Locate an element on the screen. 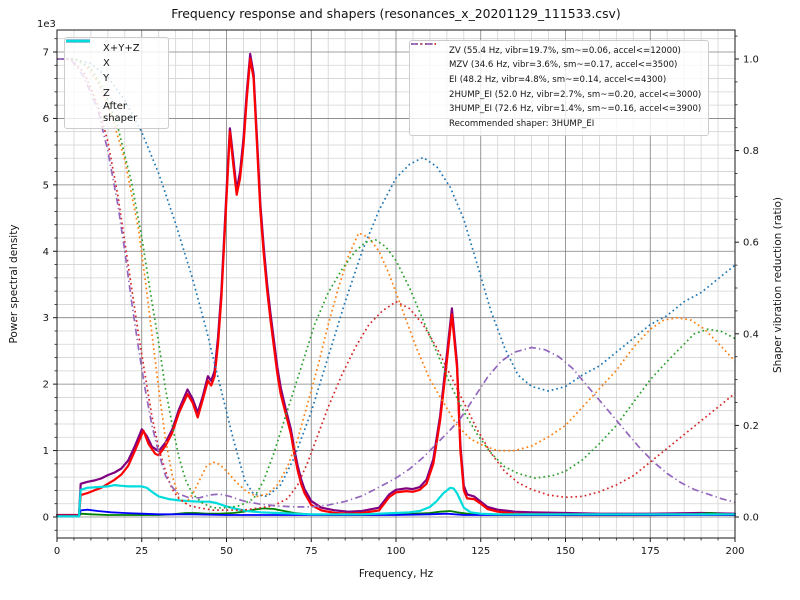 The image size is (800, 600). y-right-tick-label: 0.2 is located at coordinates (751, 426).